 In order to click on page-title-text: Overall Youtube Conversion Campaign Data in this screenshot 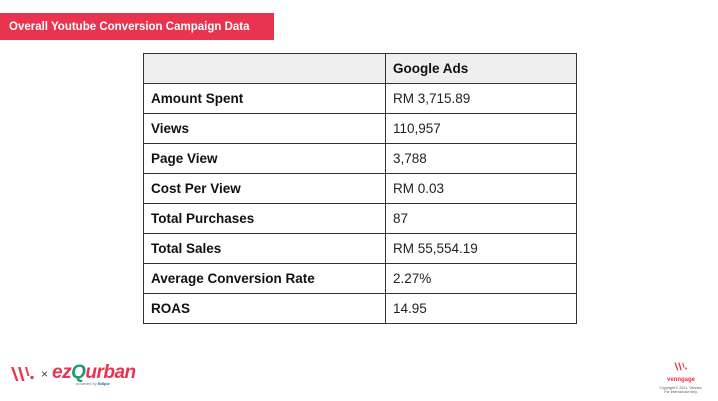, I will do `click(129, 26)`.